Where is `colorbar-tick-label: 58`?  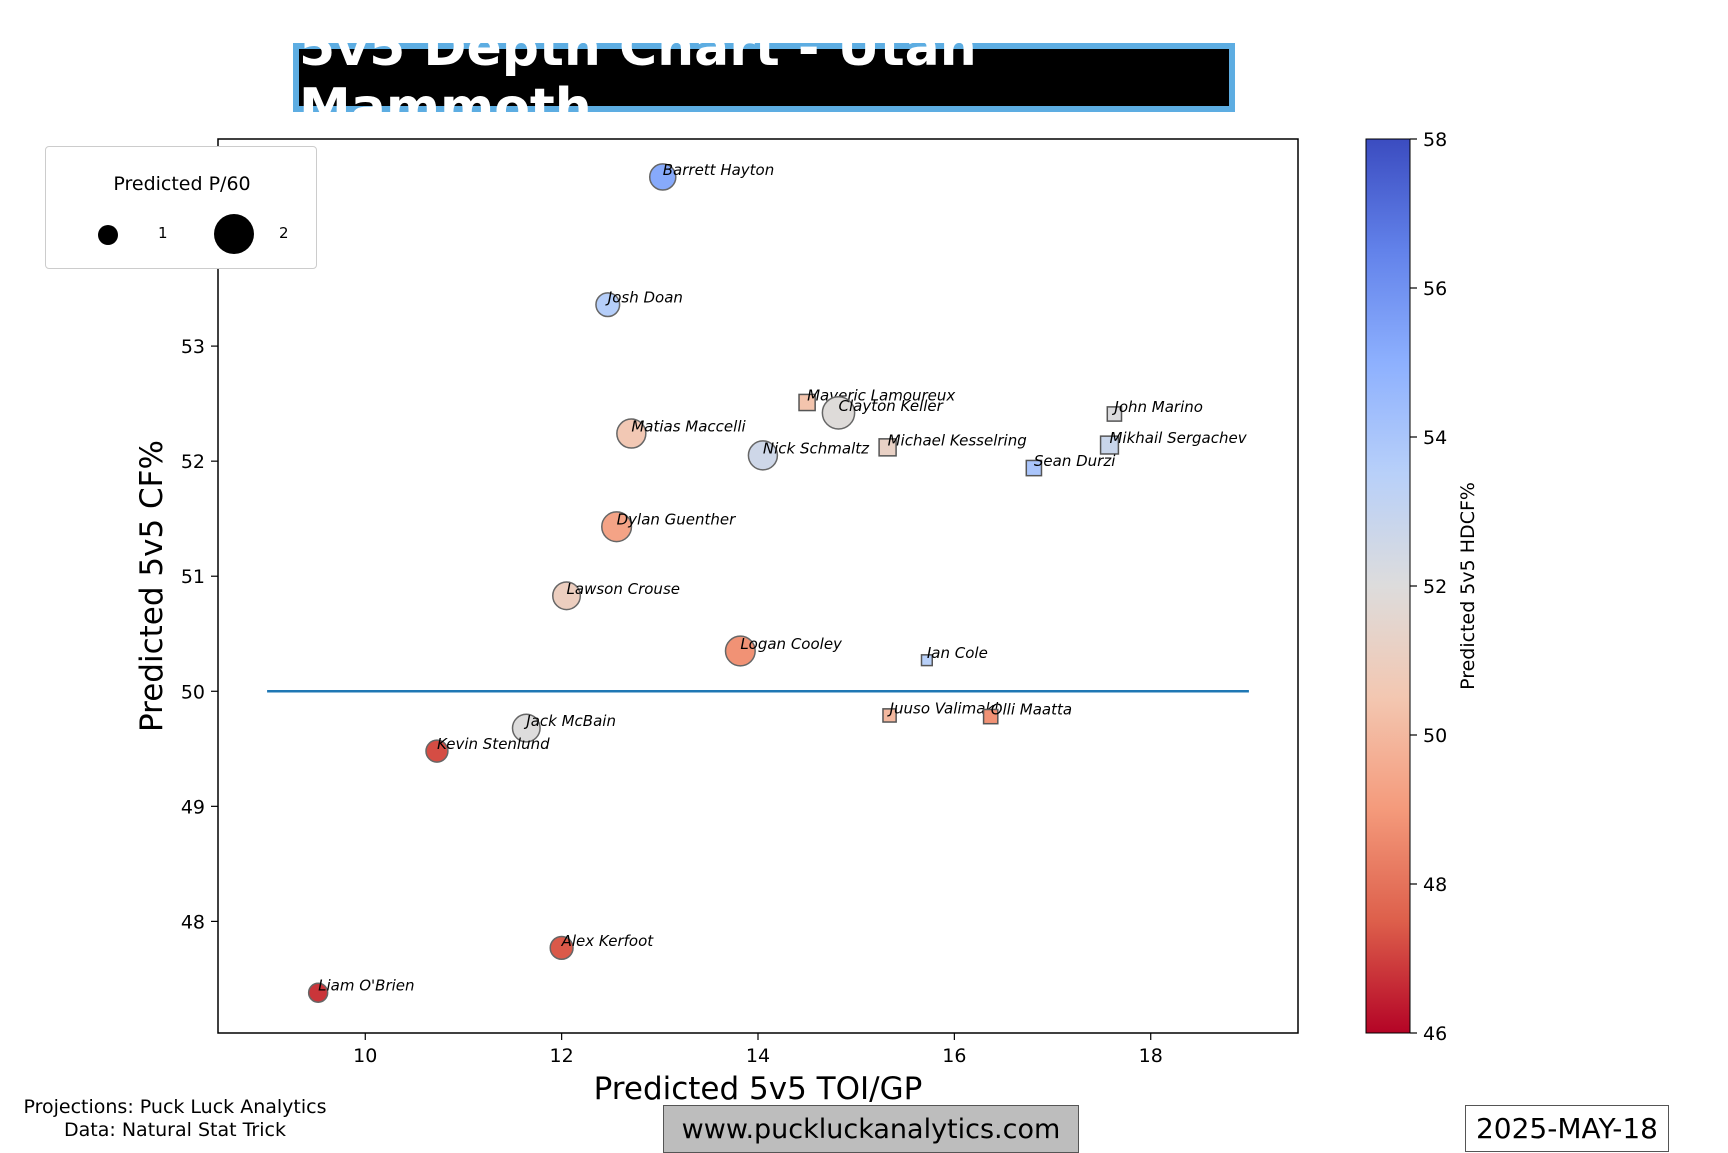
colorbar-tick-label: 58 is located at coordinates (1435, 140).